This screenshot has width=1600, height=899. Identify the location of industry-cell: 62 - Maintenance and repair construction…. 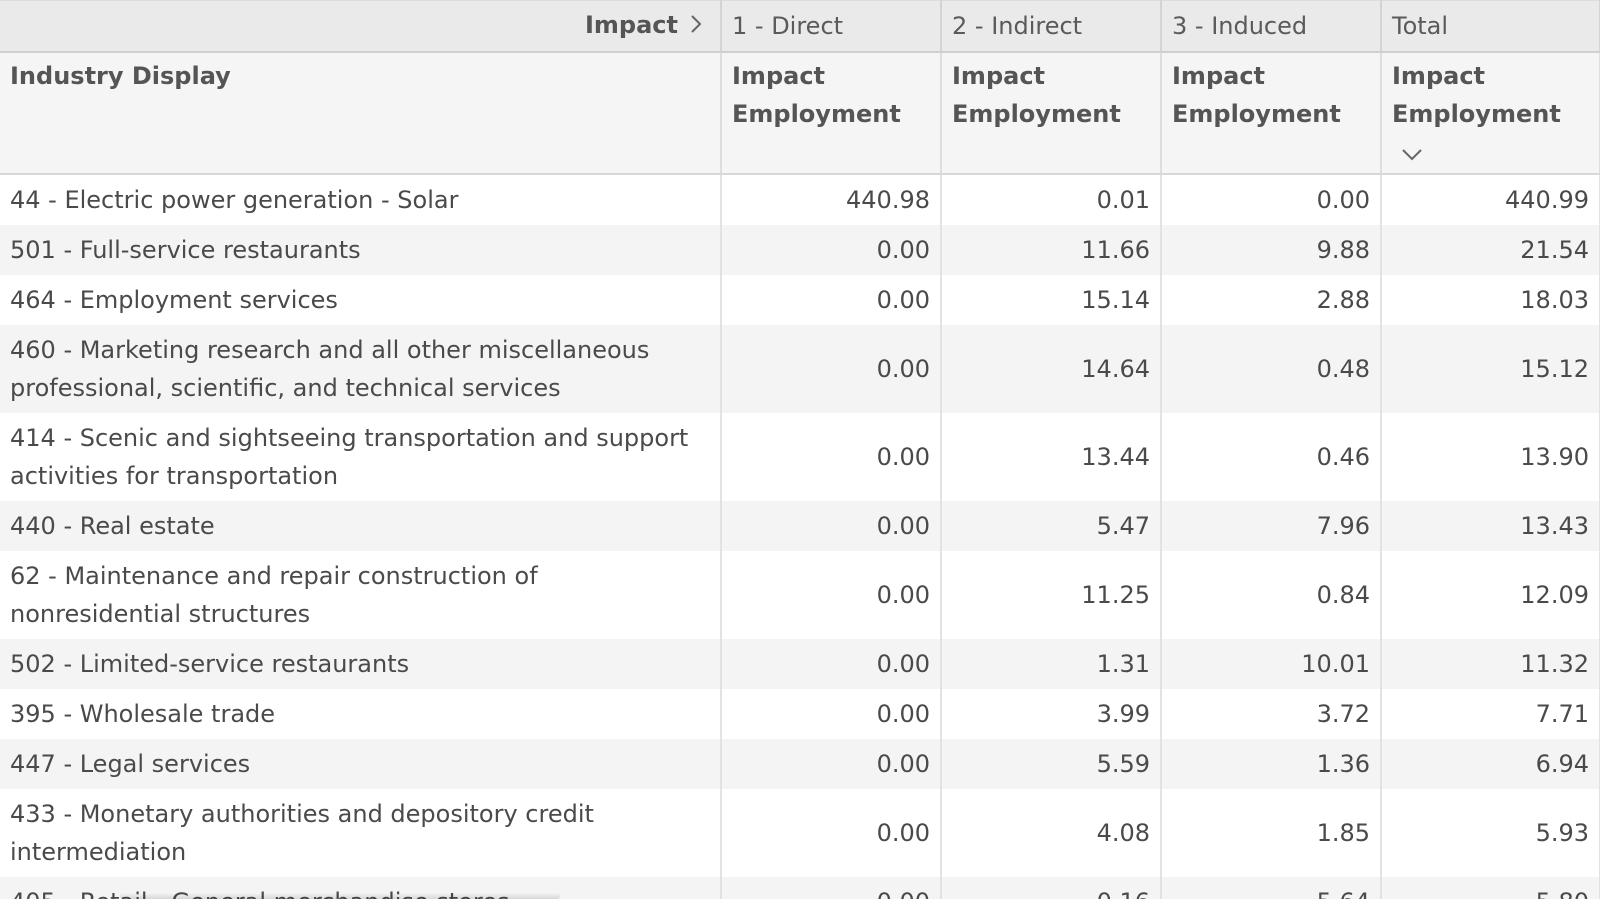
(361, 595).